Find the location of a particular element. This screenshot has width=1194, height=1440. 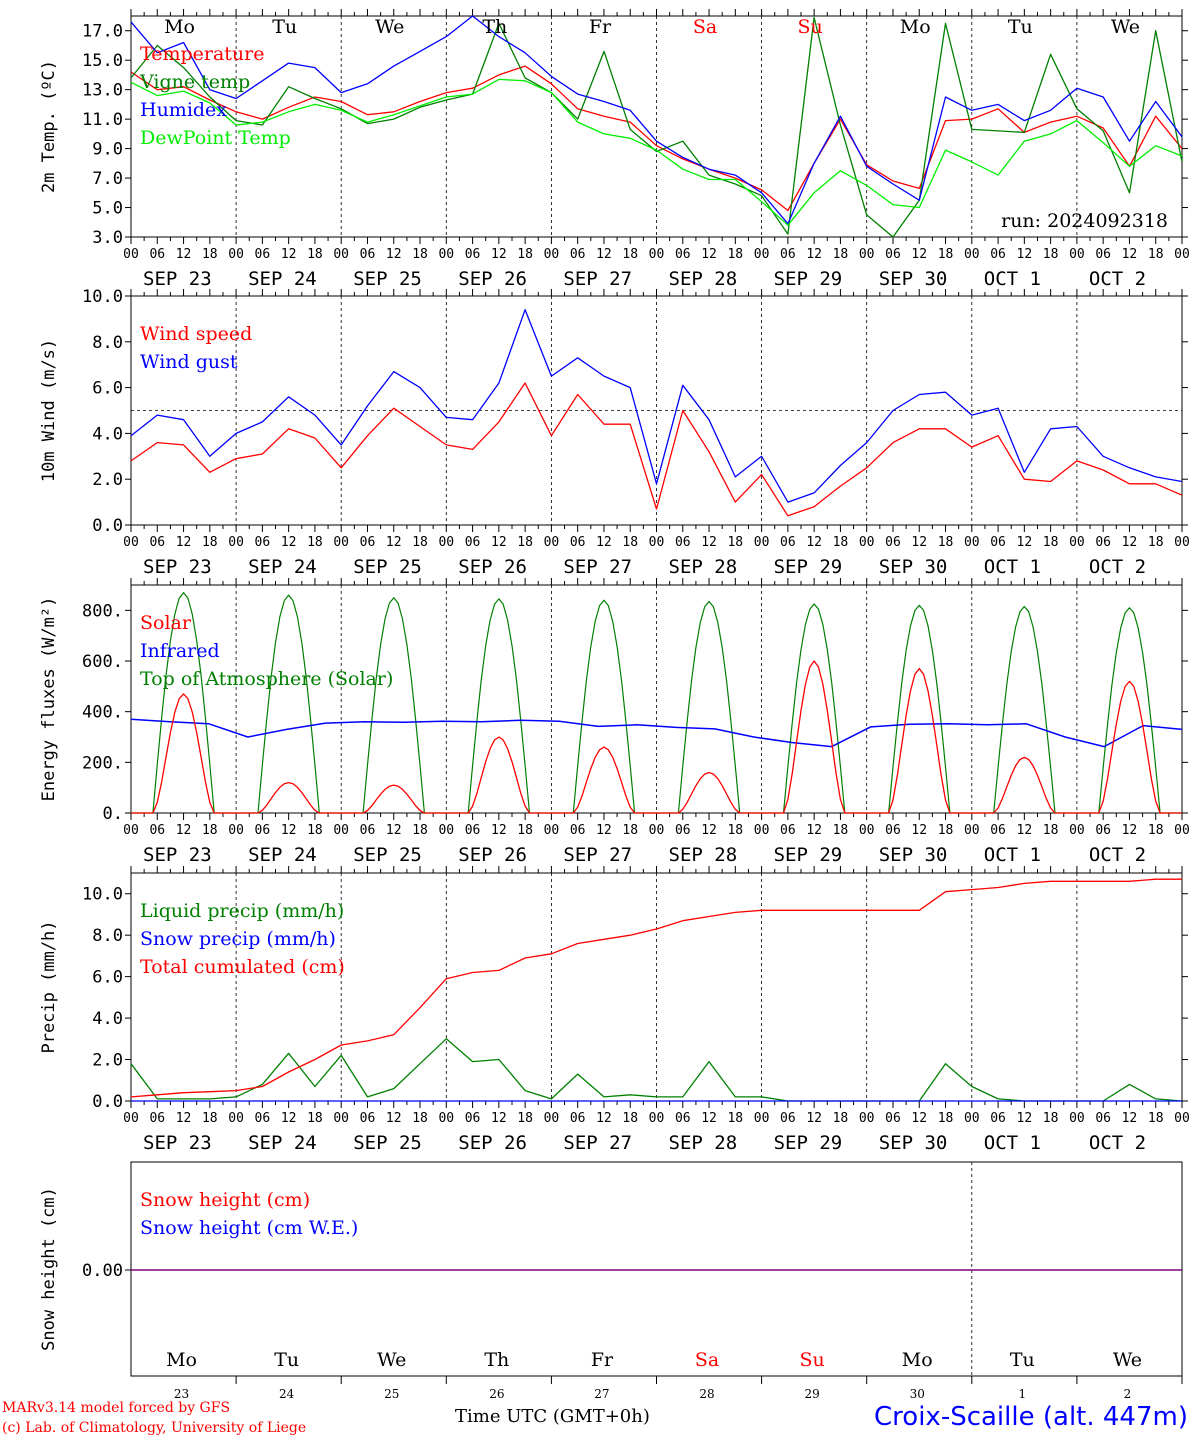

y-tick-label: 600. is located at coordinates (102, 662).